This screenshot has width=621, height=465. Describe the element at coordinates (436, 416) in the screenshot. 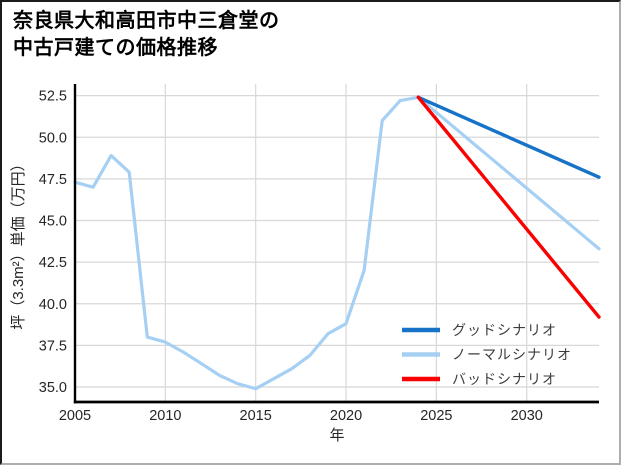

I see `x-tick-label: 2025` at that location.